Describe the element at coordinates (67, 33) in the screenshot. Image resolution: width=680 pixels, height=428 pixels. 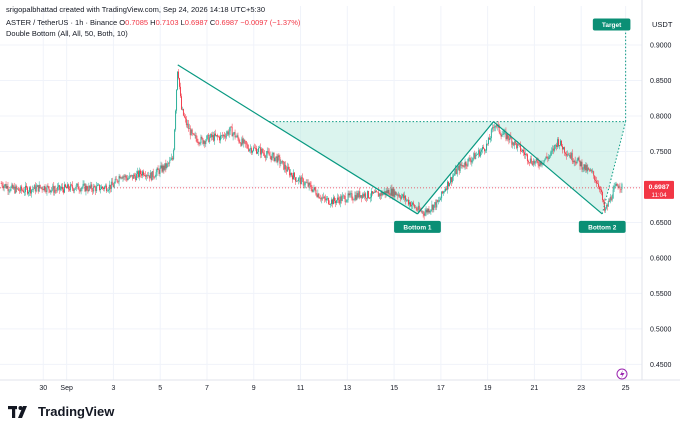
I see `indicator-legend: Double Bottom (All, All, 50, Both, 10)` at that location.